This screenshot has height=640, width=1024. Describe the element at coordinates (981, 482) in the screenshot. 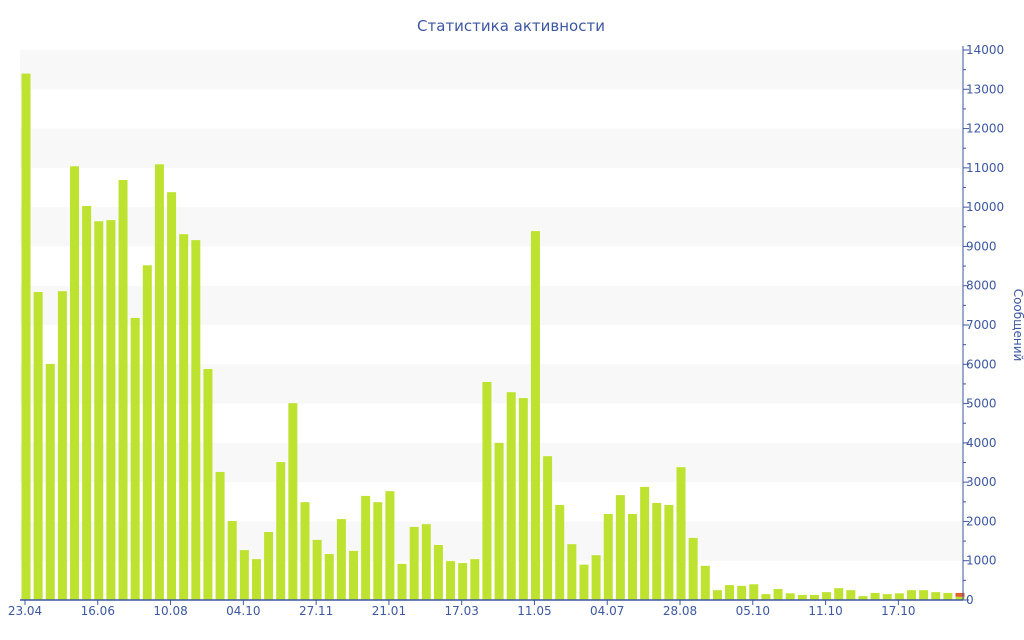

I see `y-tick-label: 3000` at that location.